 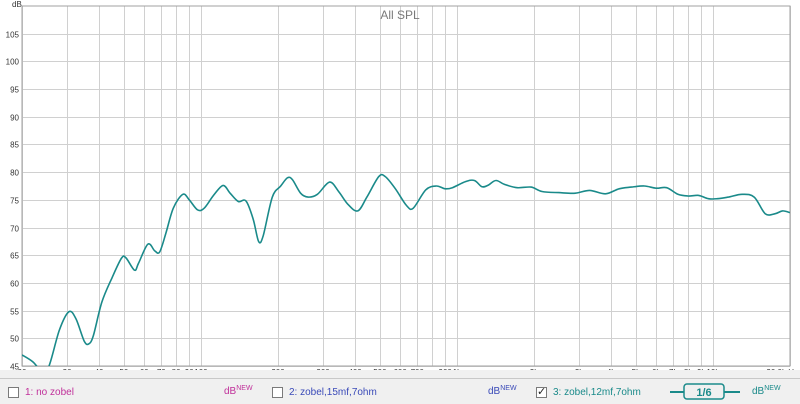 What do you see at coordinates (14, 90) in the screenshot?
I see `y-tick-label: 95` at bounding box center [14, 90].